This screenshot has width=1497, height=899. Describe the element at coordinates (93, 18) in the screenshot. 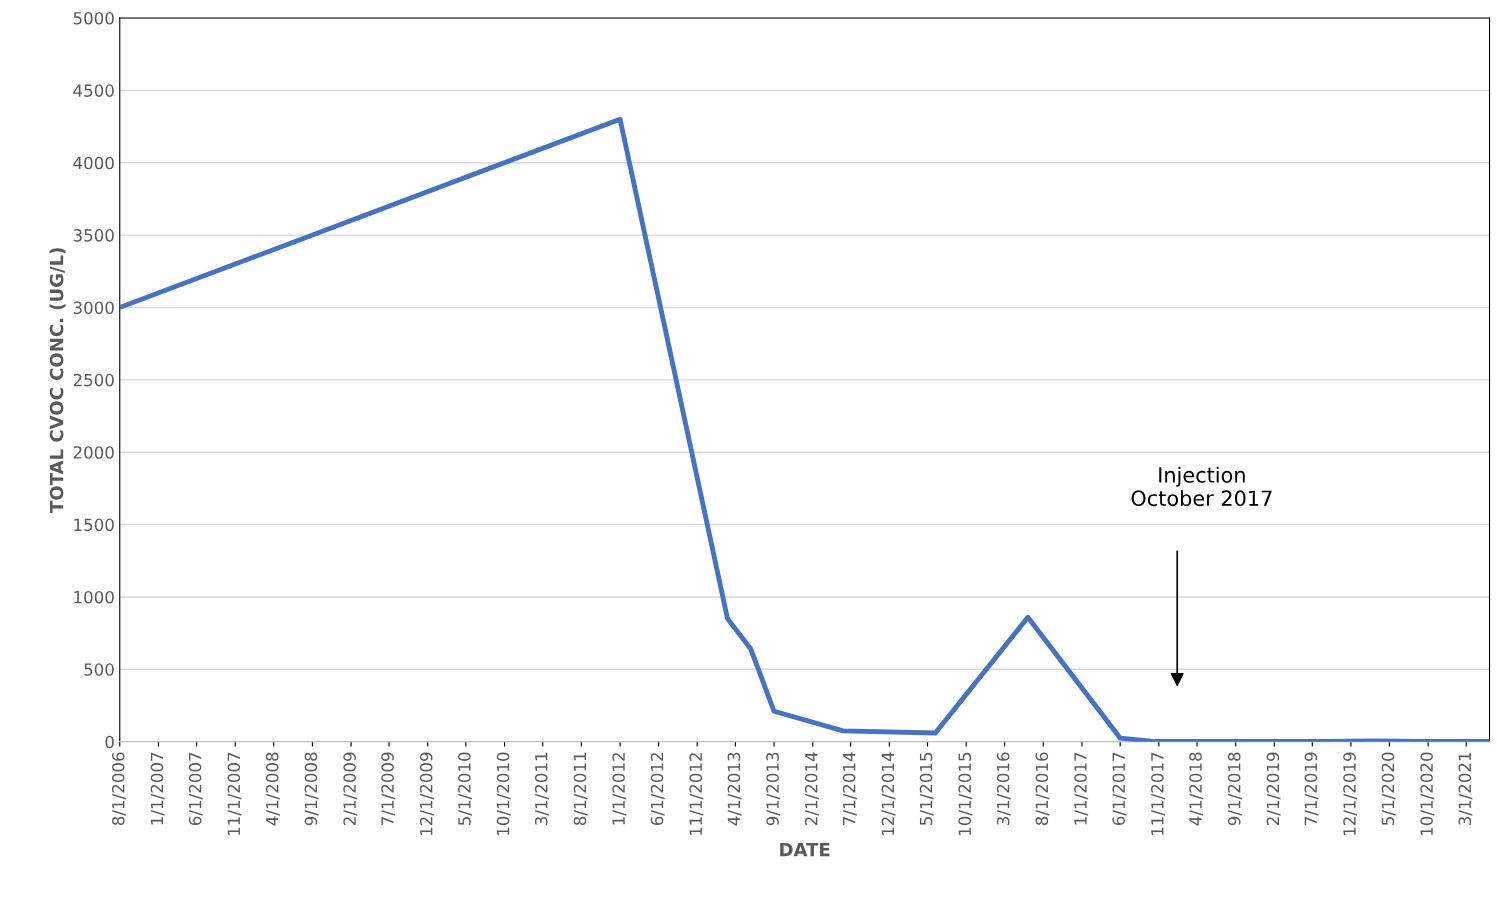

I see `y-tick-label: 5000` at that location.